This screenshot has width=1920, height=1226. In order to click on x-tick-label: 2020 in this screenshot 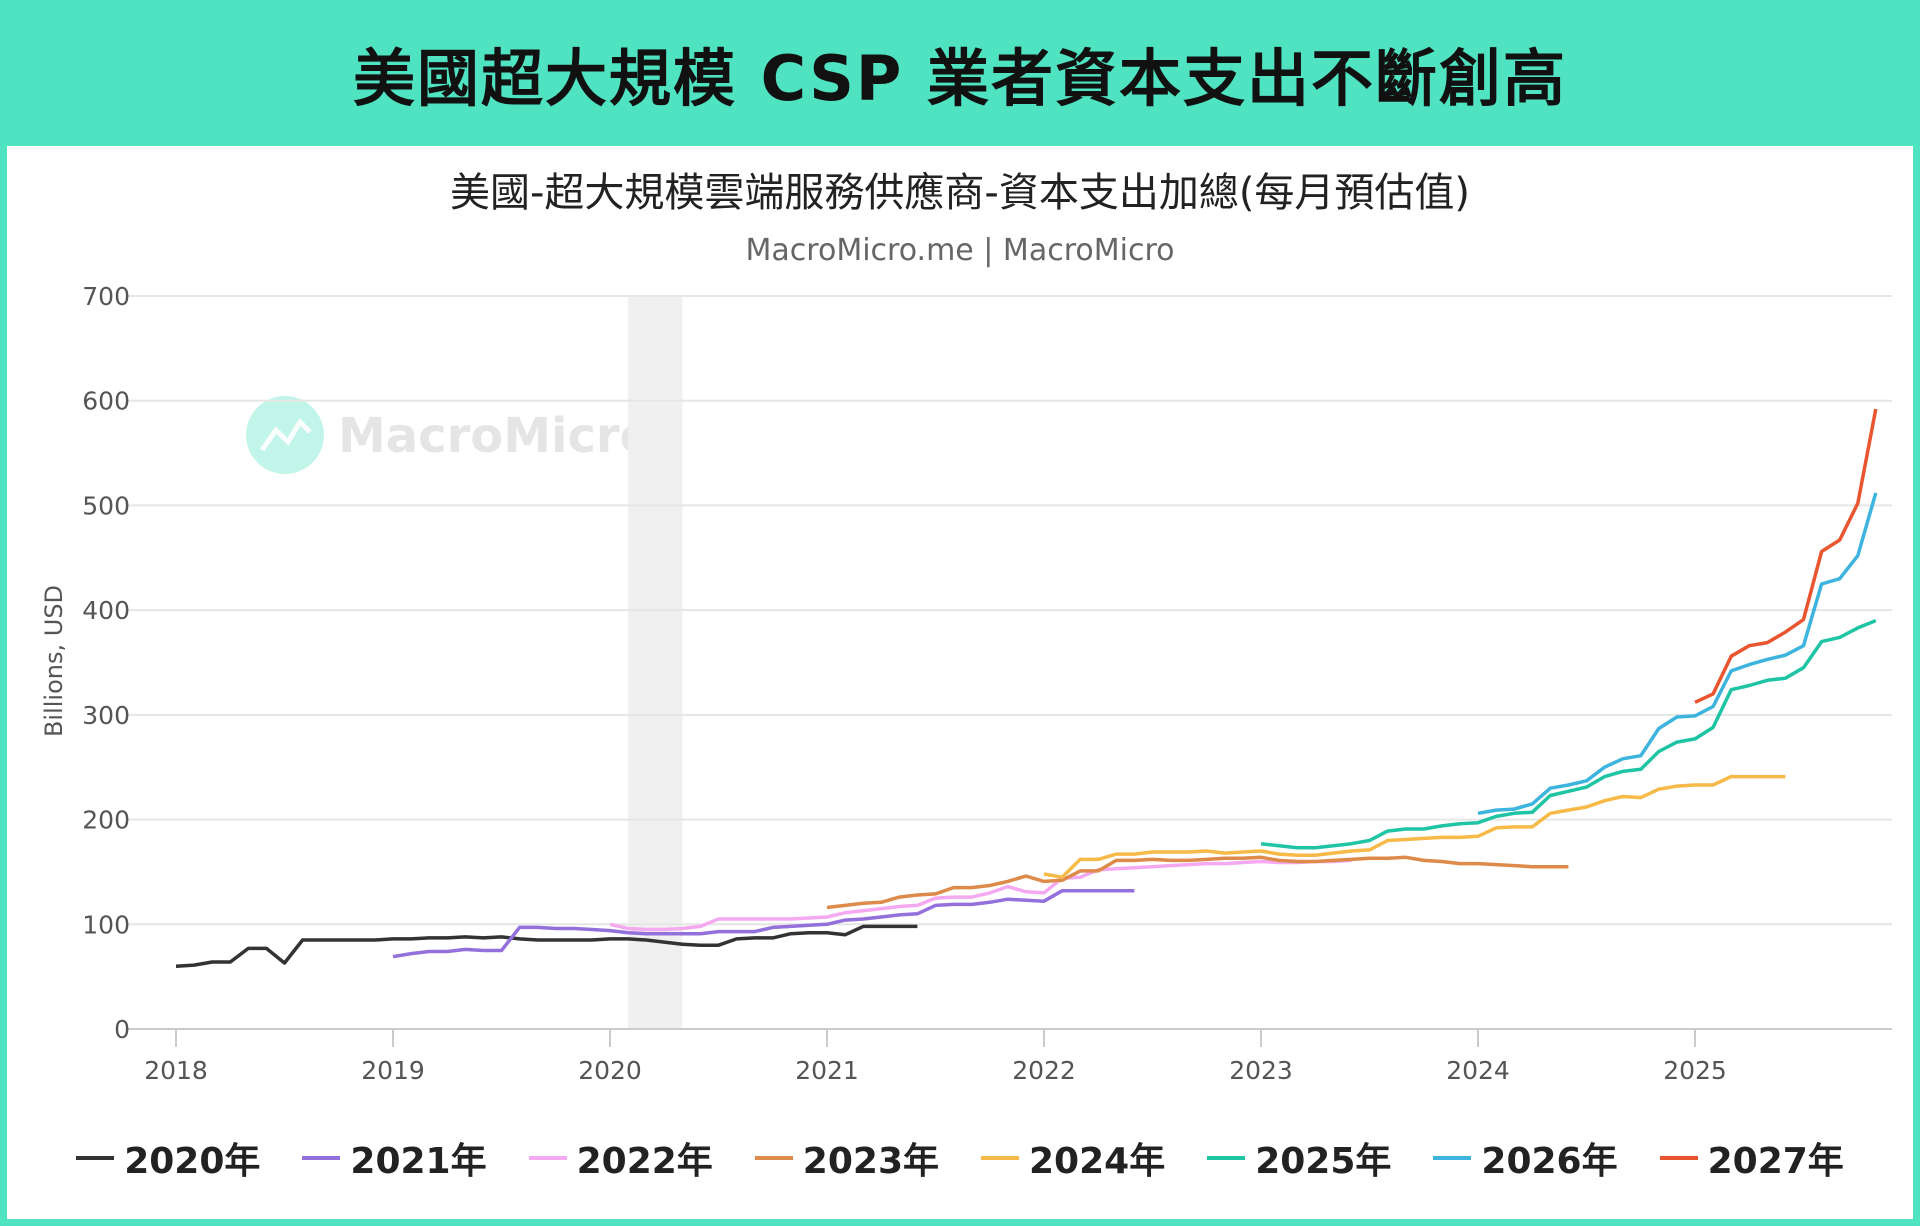, I will do `click(610, 1070)`.